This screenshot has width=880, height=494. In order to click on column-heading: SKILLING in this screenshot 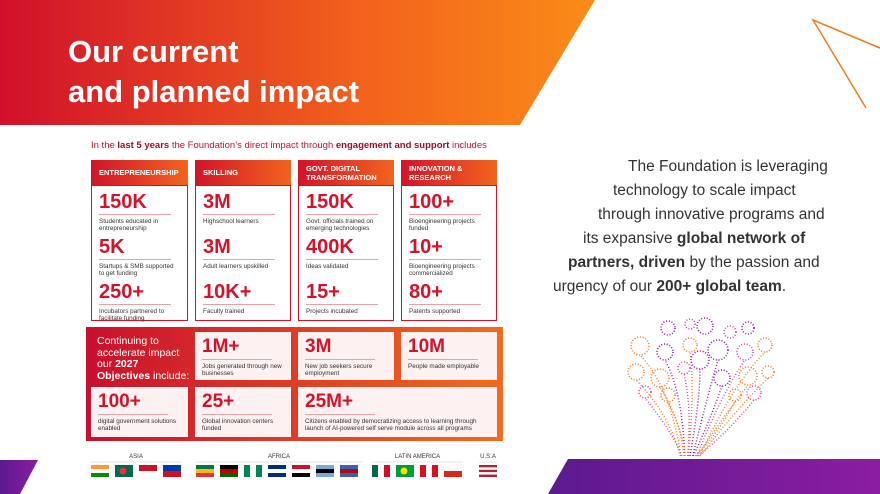, I will do `click(243, 172)`.